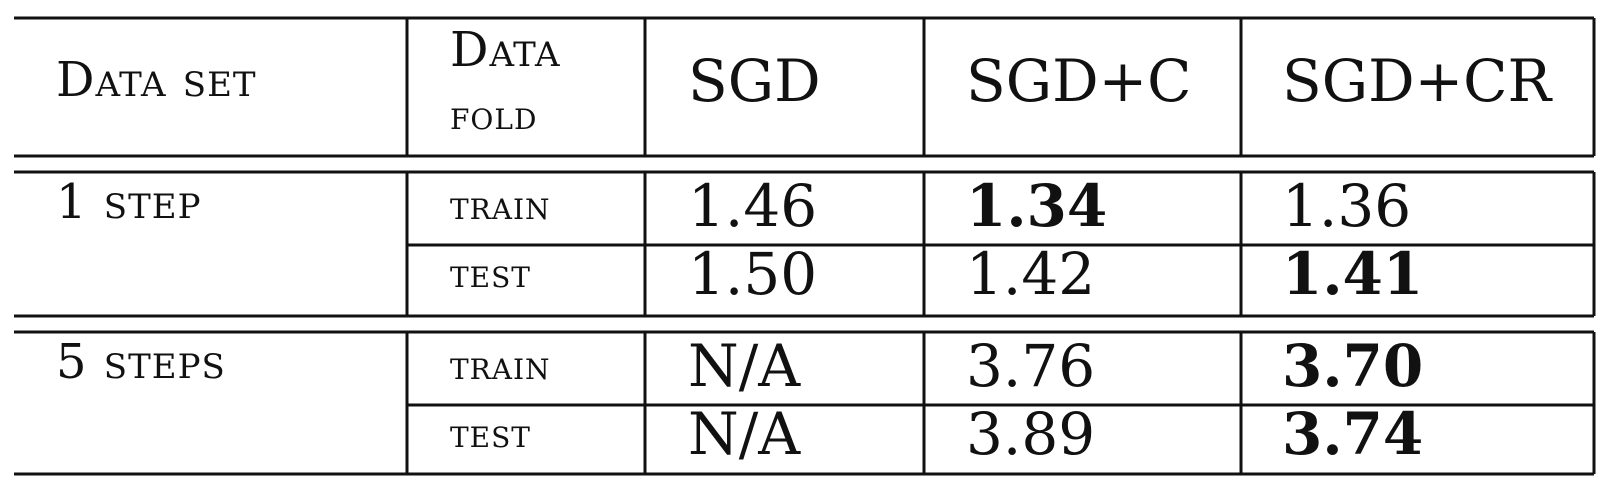  I want to click on dataset-label-5-steps: 5 steps, so click(141, 362).